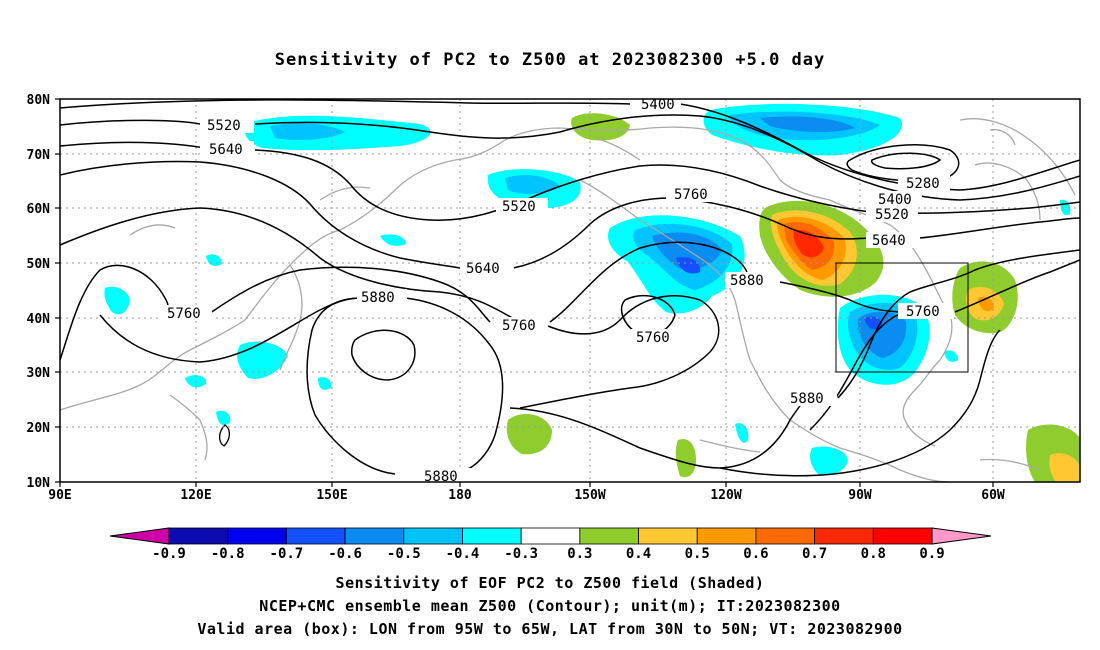  What do you see at coordinates (39, 373) in the screenshot?
I see `lat-label: 30N` at bounding box center [39, 373].